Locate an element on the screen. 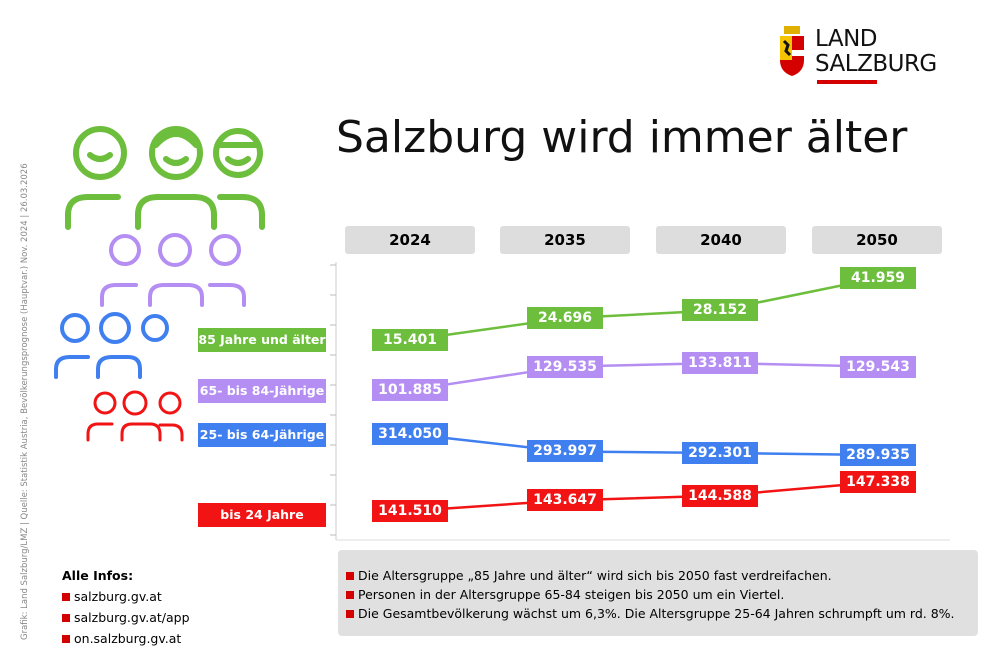  year-header-2035: 2035 is located at coordinates (565, 240).